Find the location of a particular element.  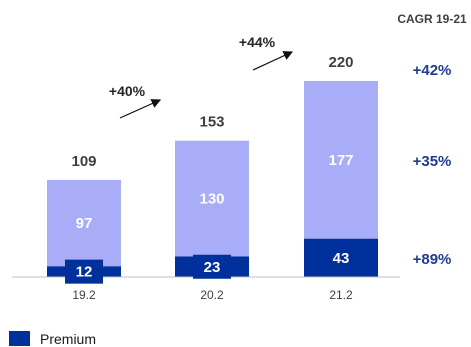

bar-other-20.2 is located at coordinates (212, 198).